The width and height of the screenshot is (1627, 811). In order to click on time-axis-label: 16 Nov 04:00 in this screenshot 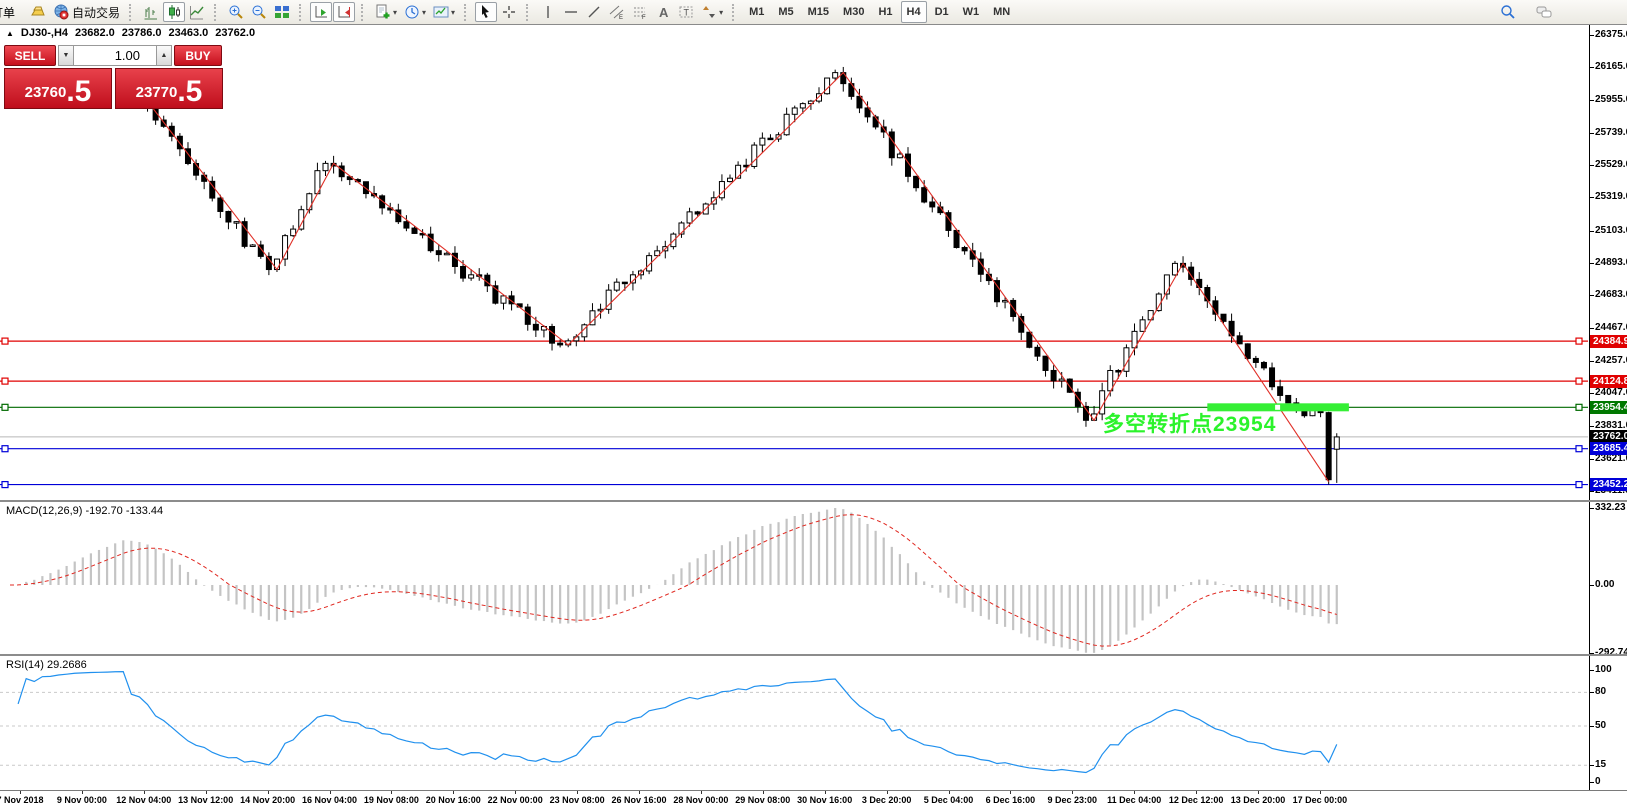, I will do `click(329, 800)`.